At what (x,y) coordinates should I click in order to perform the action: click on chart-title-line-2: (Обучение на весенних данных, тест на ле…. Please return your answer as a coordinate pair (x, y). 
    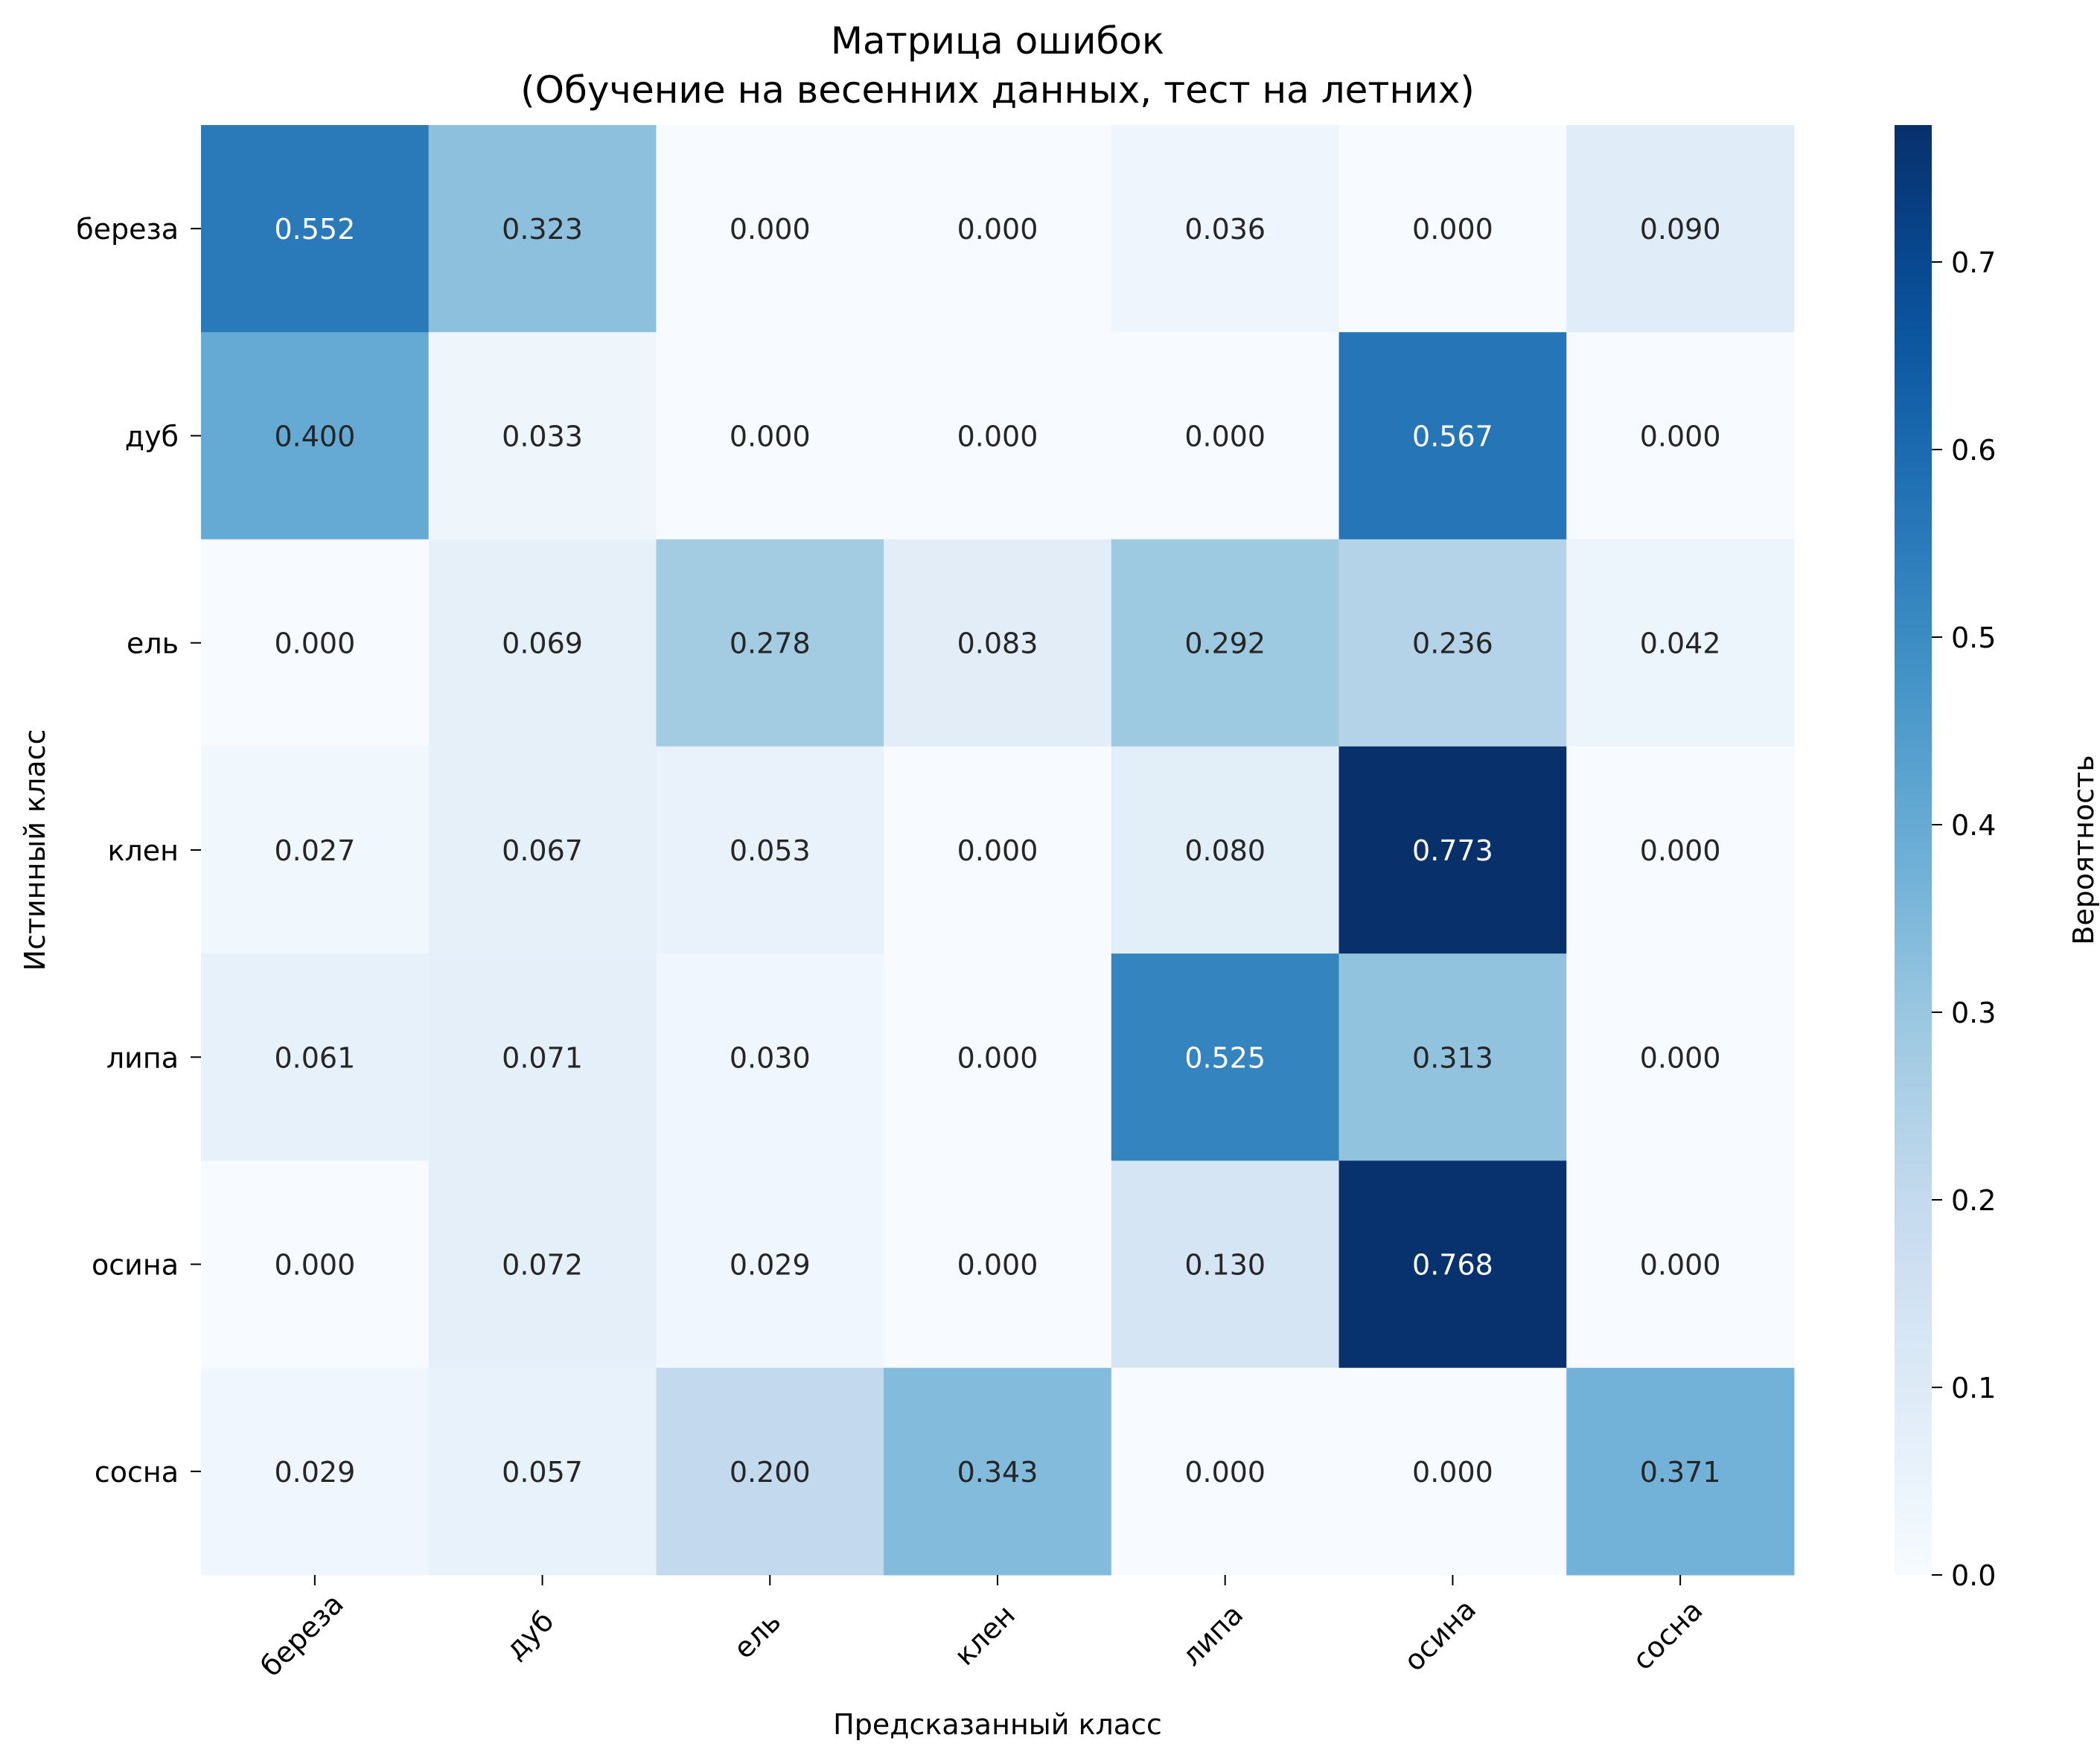
    Looking at the image, I should click on (997, 90).